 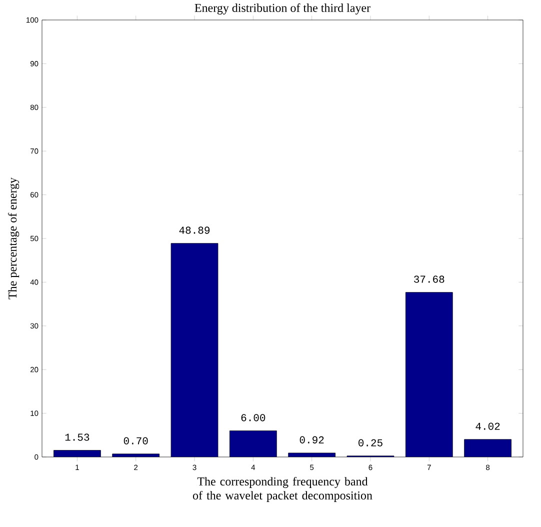 I want to click on data-label: 1.53, so click(x=77, y=437).